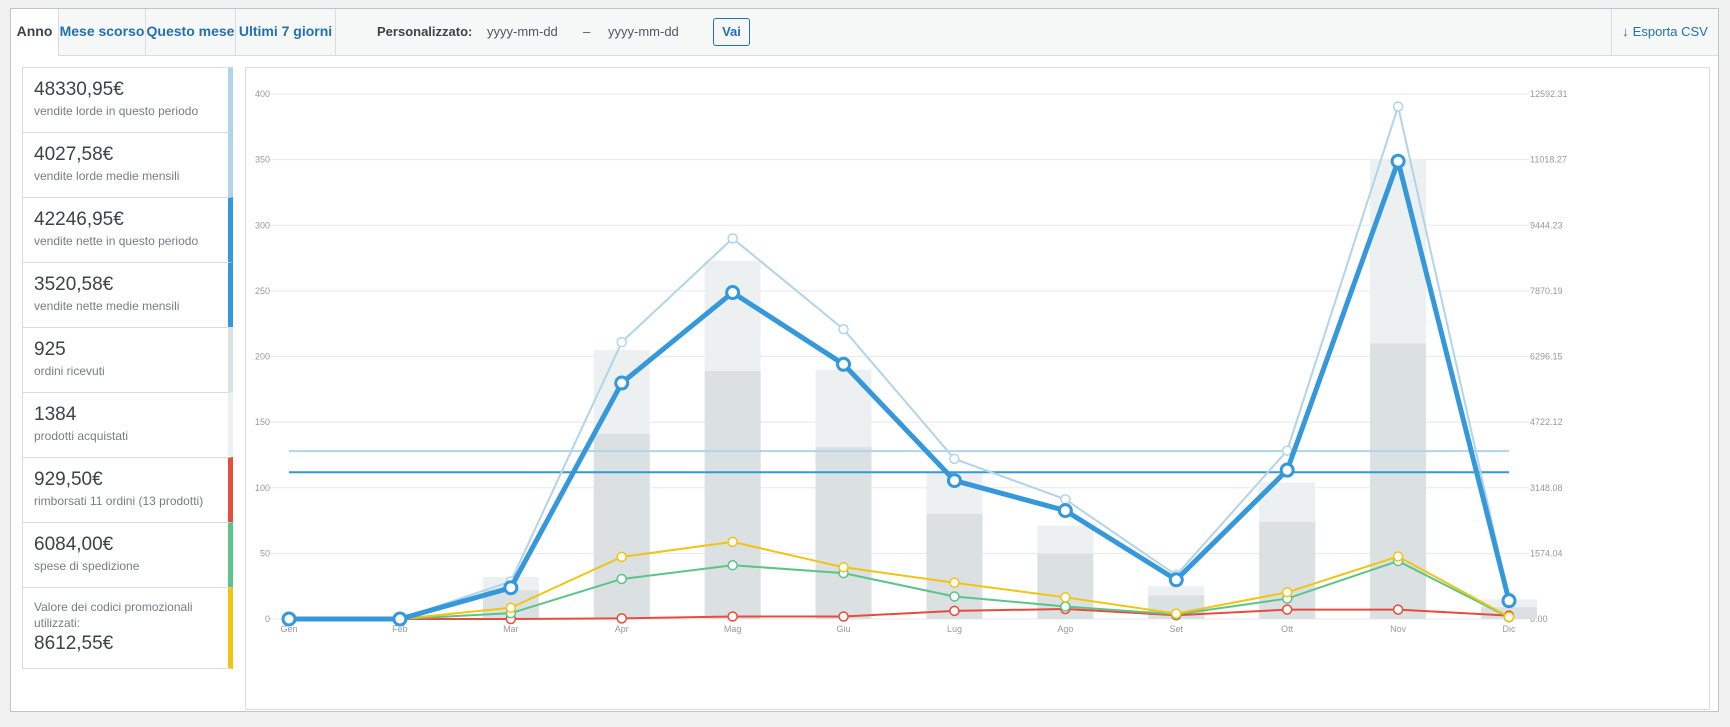 The width and height of the screenshot is (1730, 727). I want to click on y2-axis-tick-label: 9444.23, so click(1546, 225).